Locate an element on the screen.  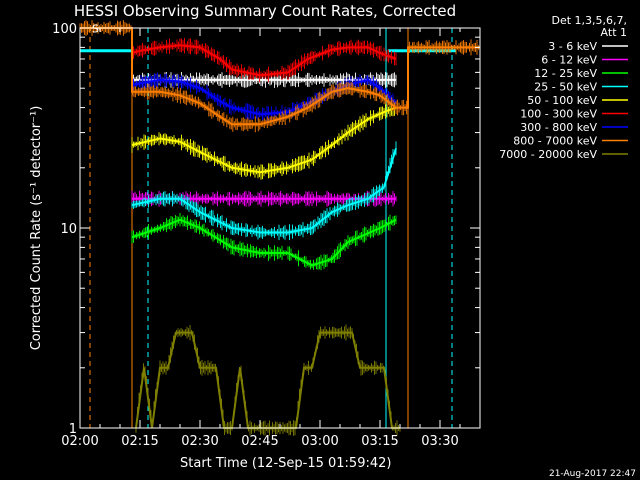
legend-label-2: 12 - 25 keV is located at coordinates (565, 73).